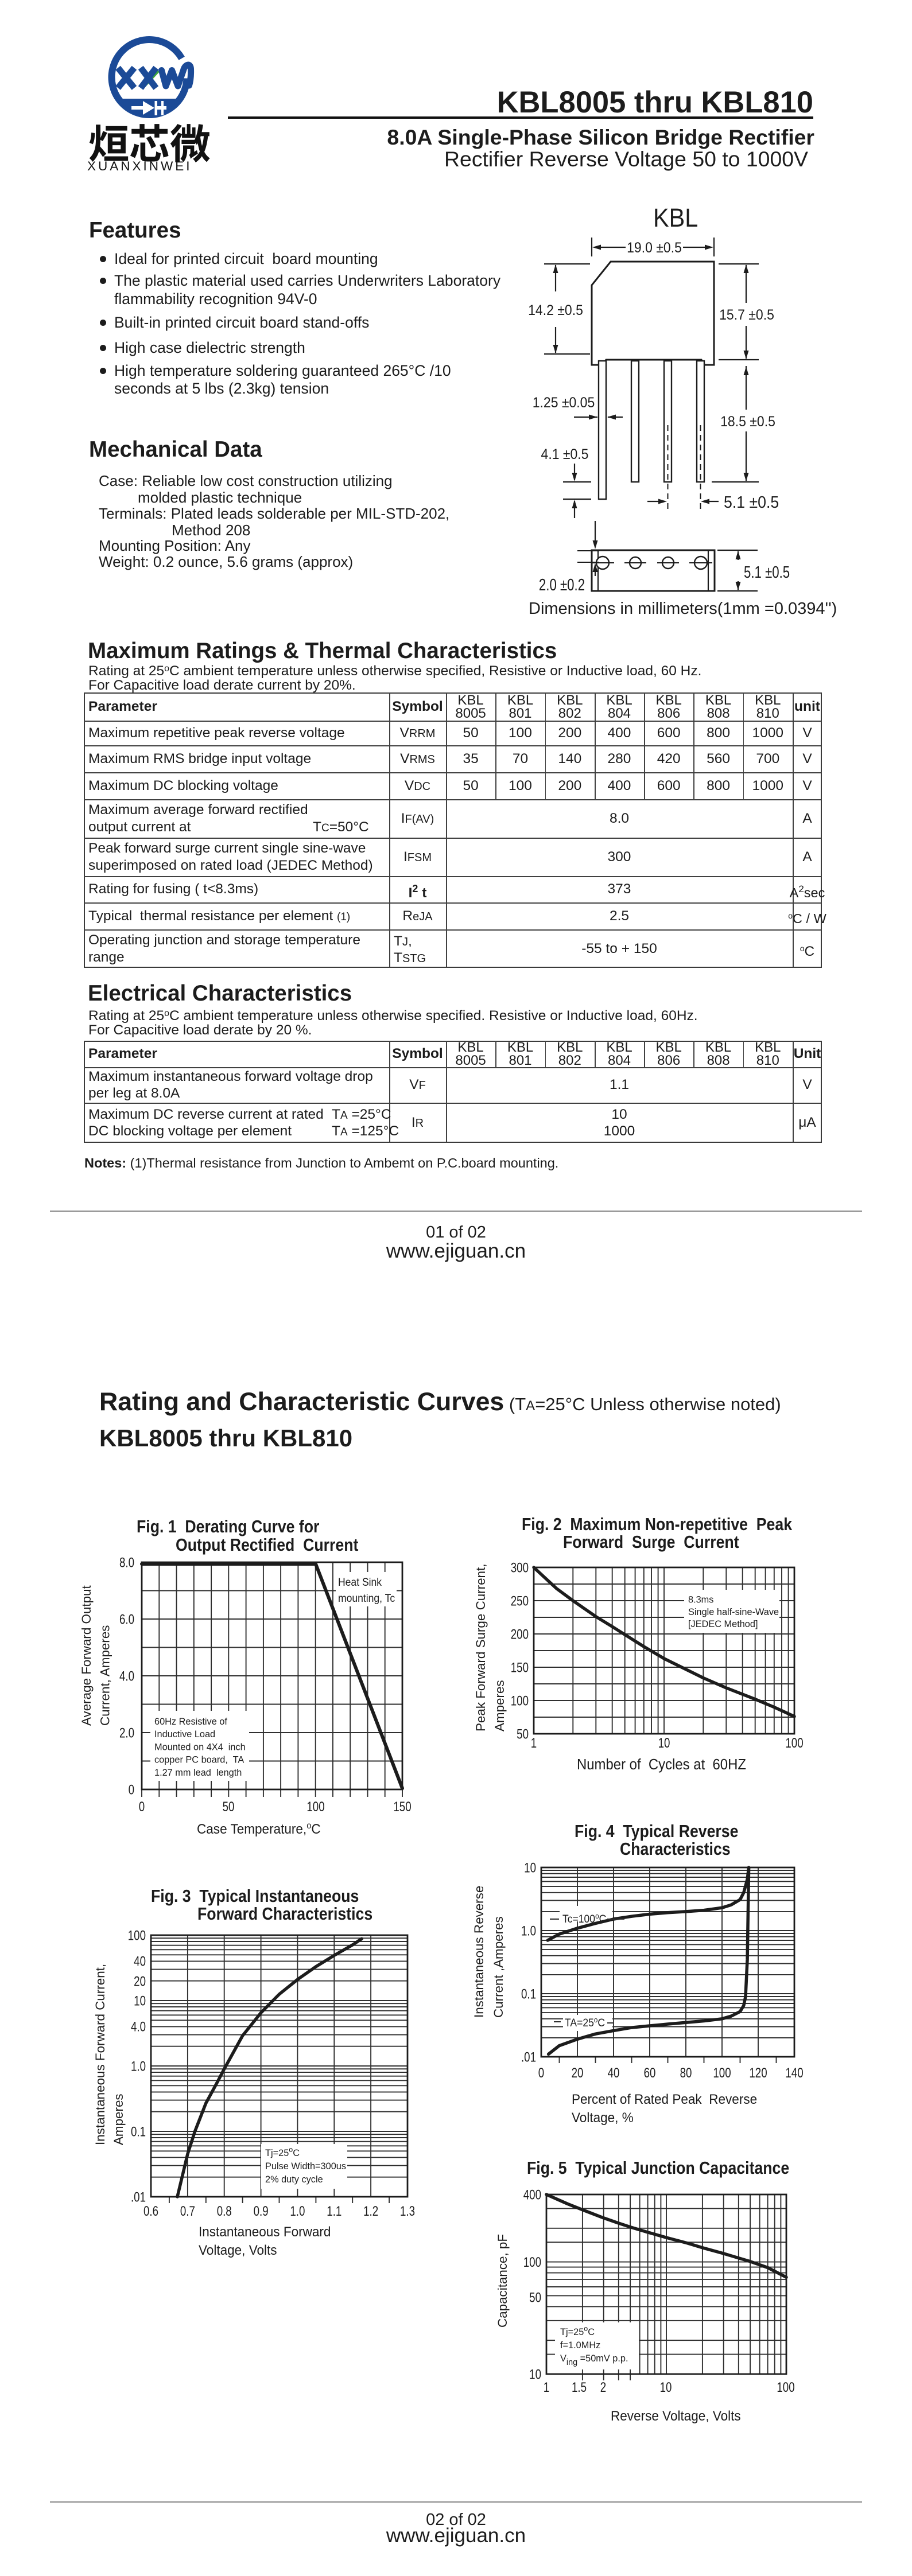  I want to click on svg-text: [JEDEC Method], so click(723, 1623).